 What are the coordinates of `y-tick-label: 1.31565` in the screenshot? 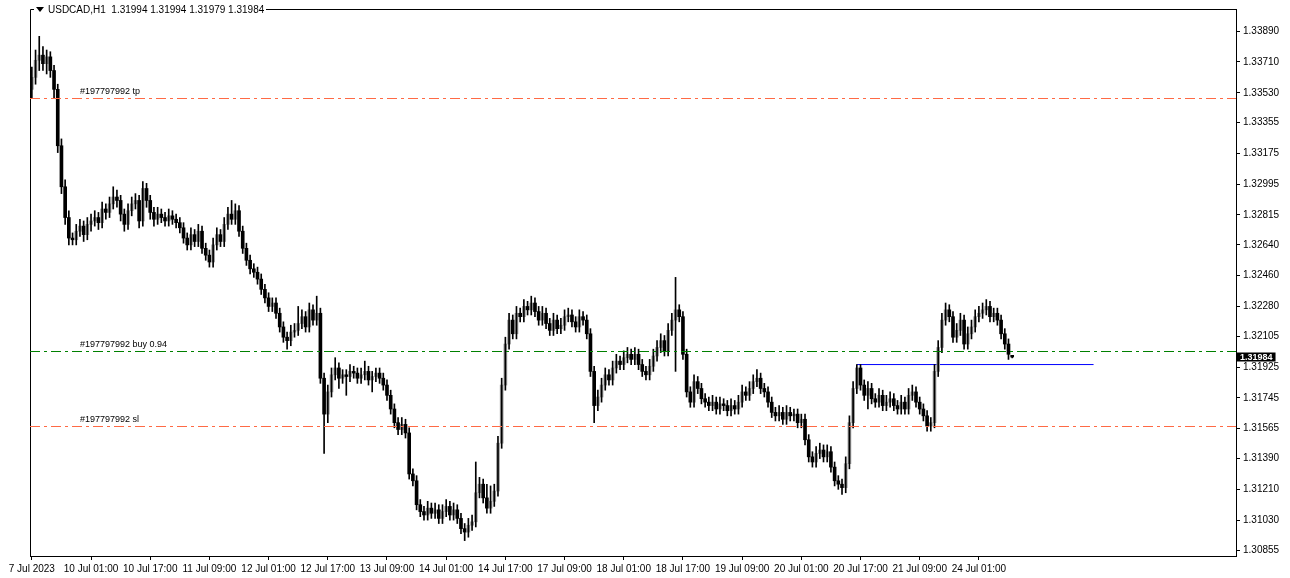 It's located at (1261, 428).